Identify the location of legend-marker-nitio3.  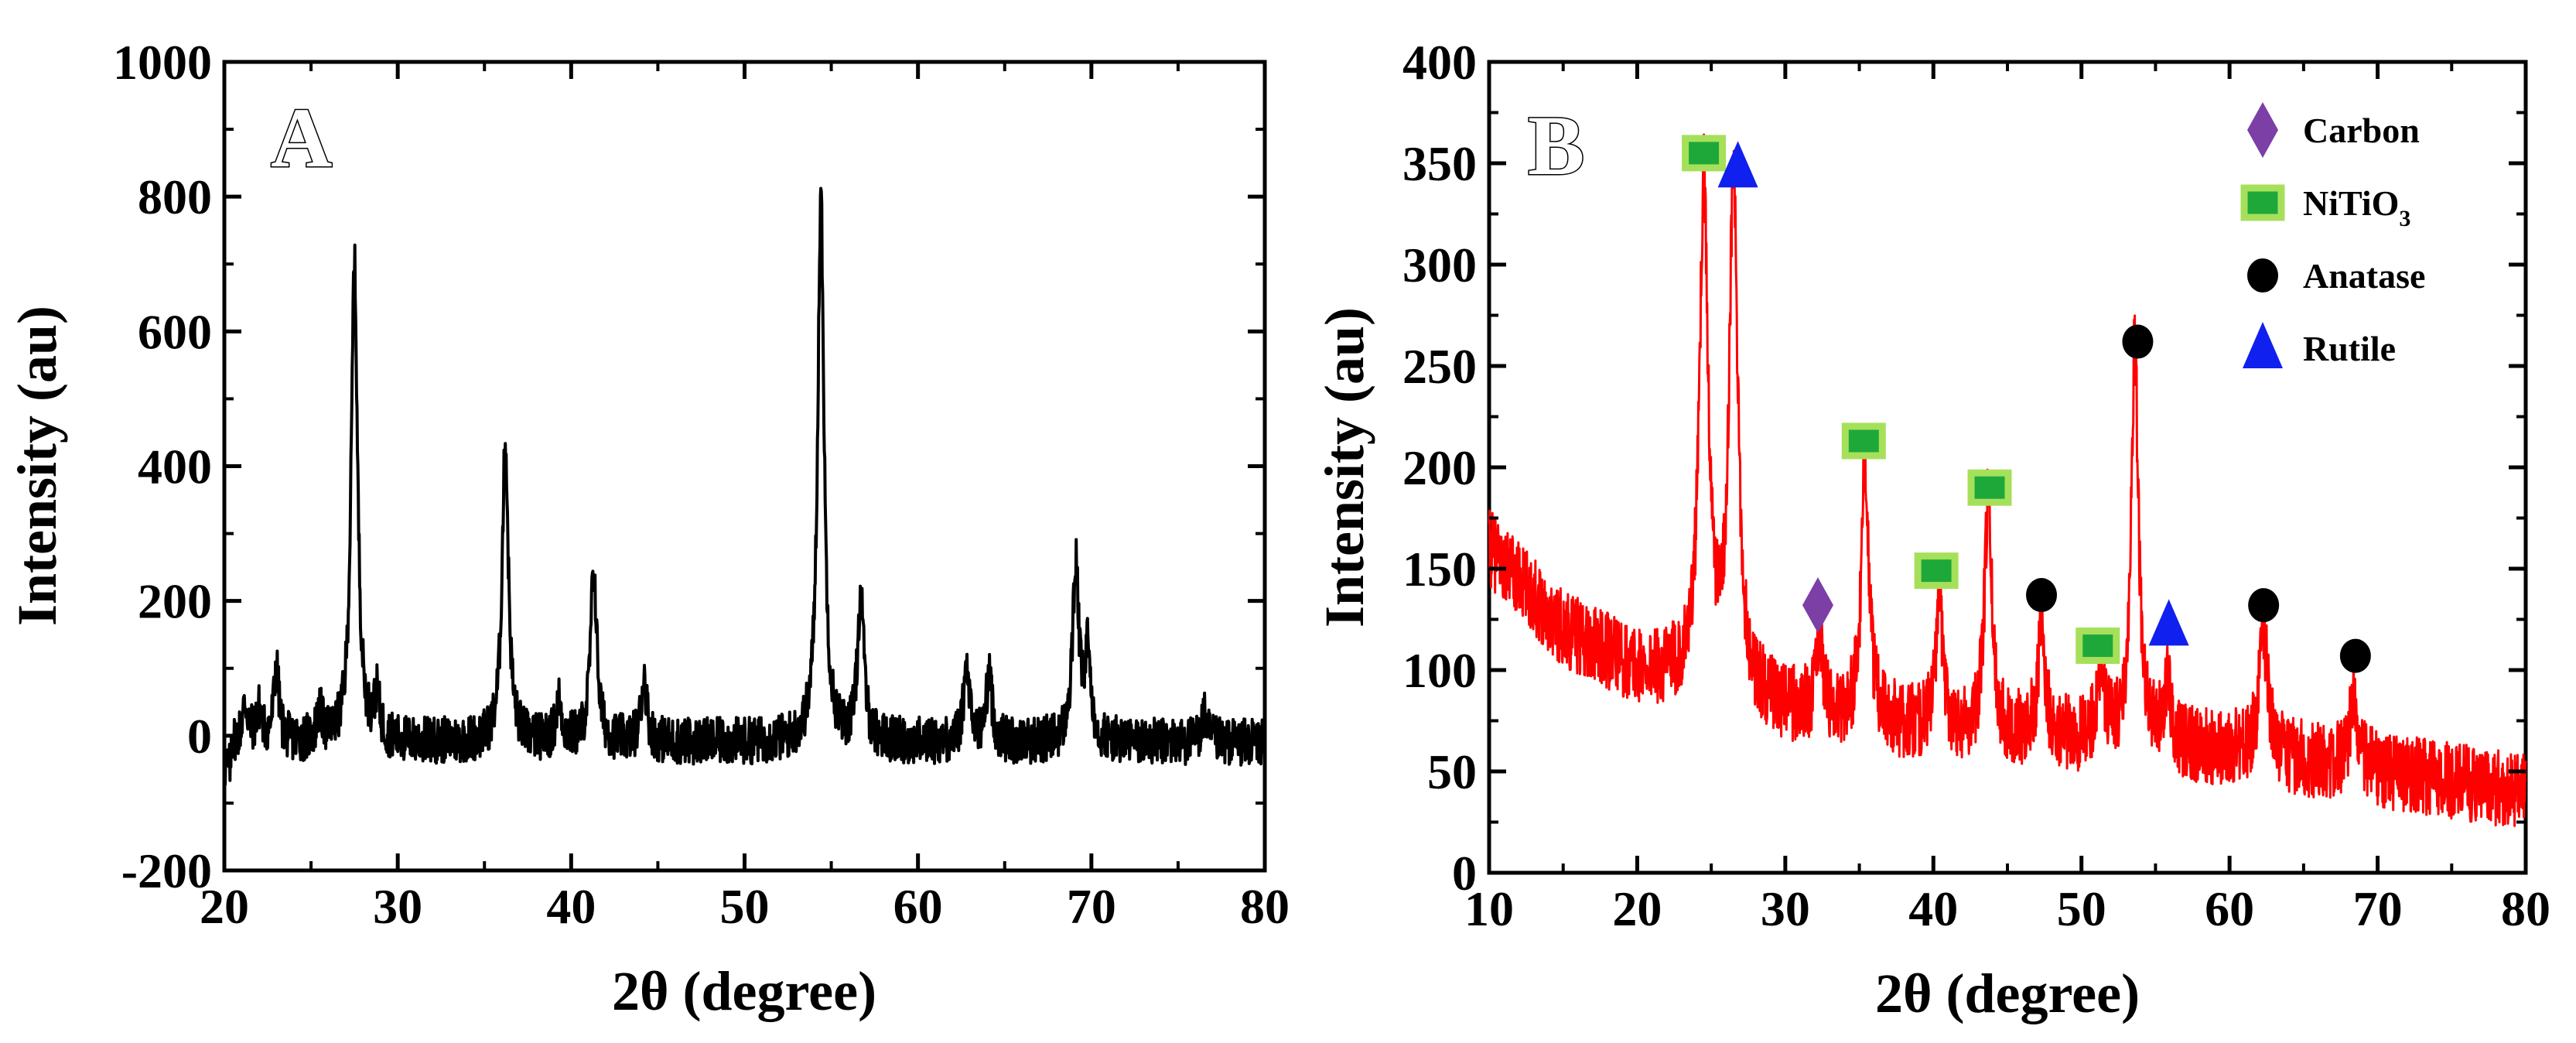
(2262, 202).